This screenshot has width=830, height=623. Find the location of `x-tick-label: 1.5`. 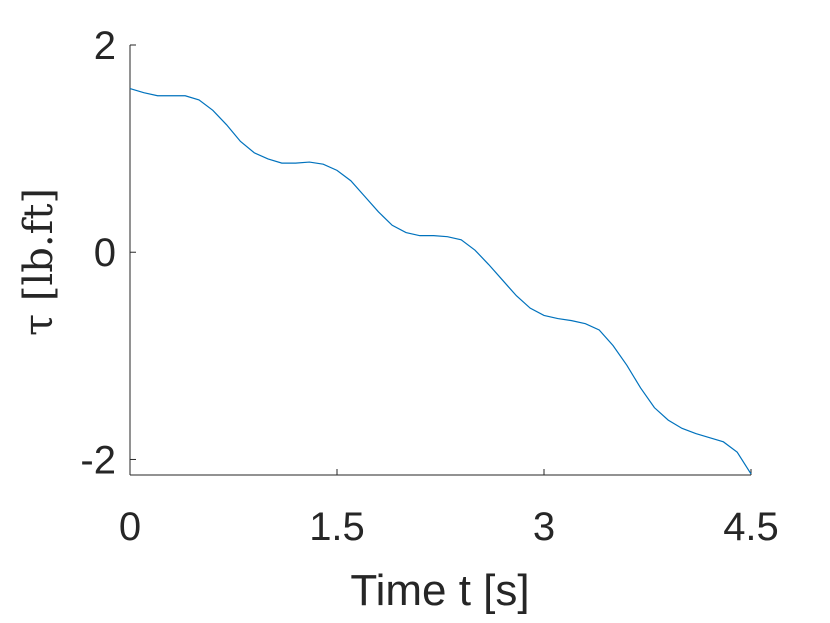

x-tick-label: 1.5 is located at coordinates (337, 527).